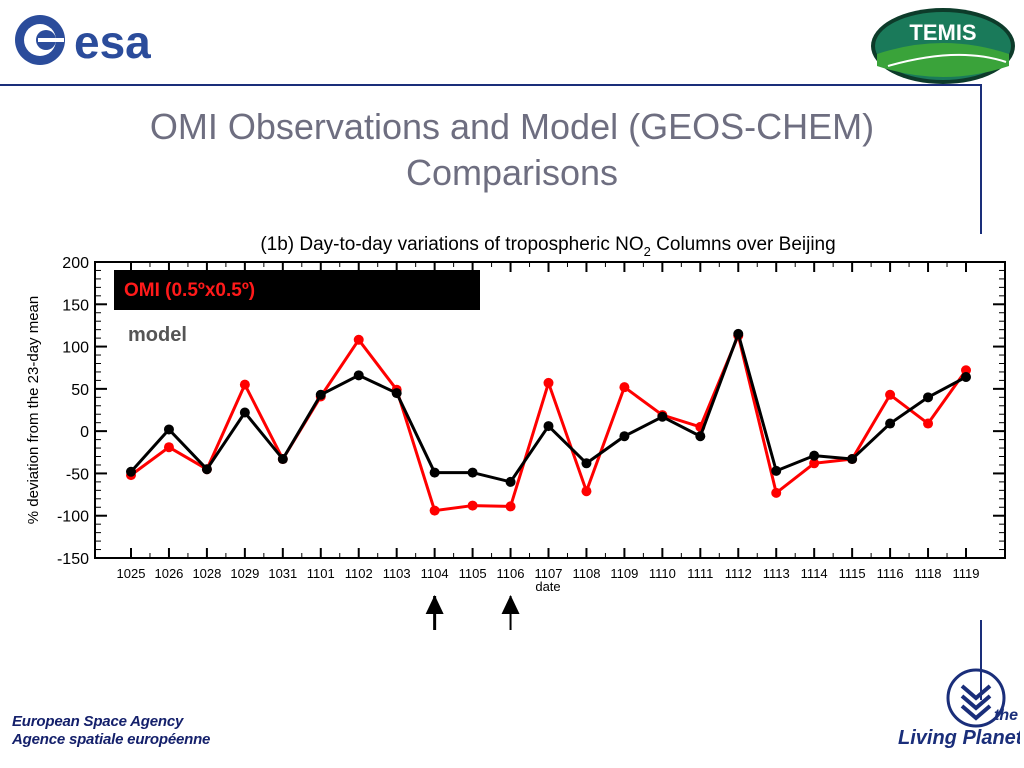 The height and width of the screenshot is (768, 1024). Describe the element at coordinates (512, 172) in the screenshot. I see `slide-title-line2: Comparisons` at that location.